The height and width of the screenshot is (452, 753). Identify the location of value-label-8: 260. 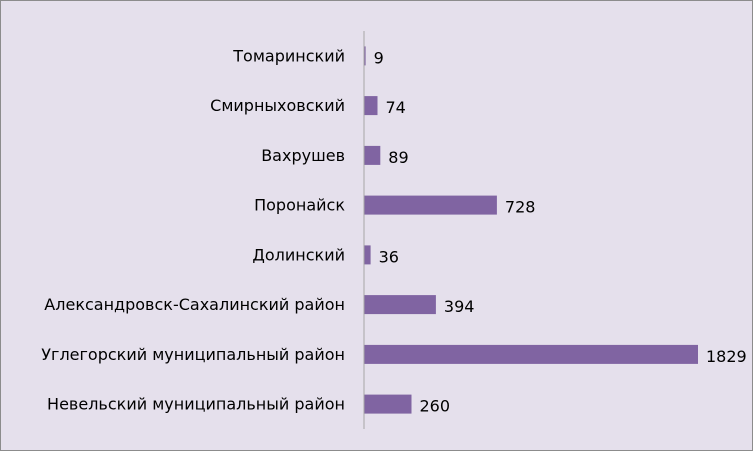
(435, 406).